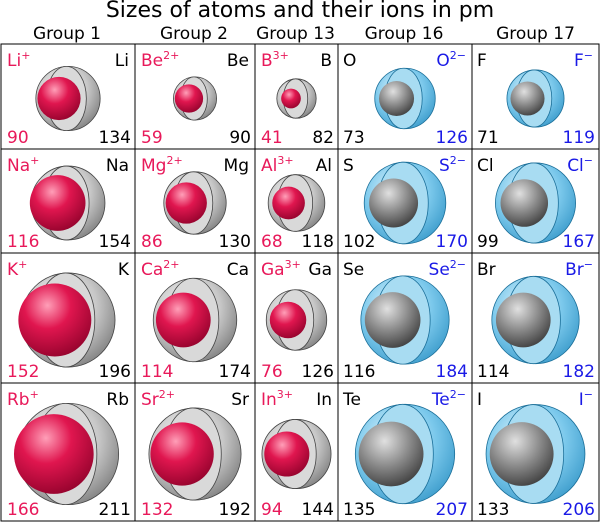 The width and height of the screenshot is (600, 522). I want to click on ion-radius: 86, so click(152, 242).